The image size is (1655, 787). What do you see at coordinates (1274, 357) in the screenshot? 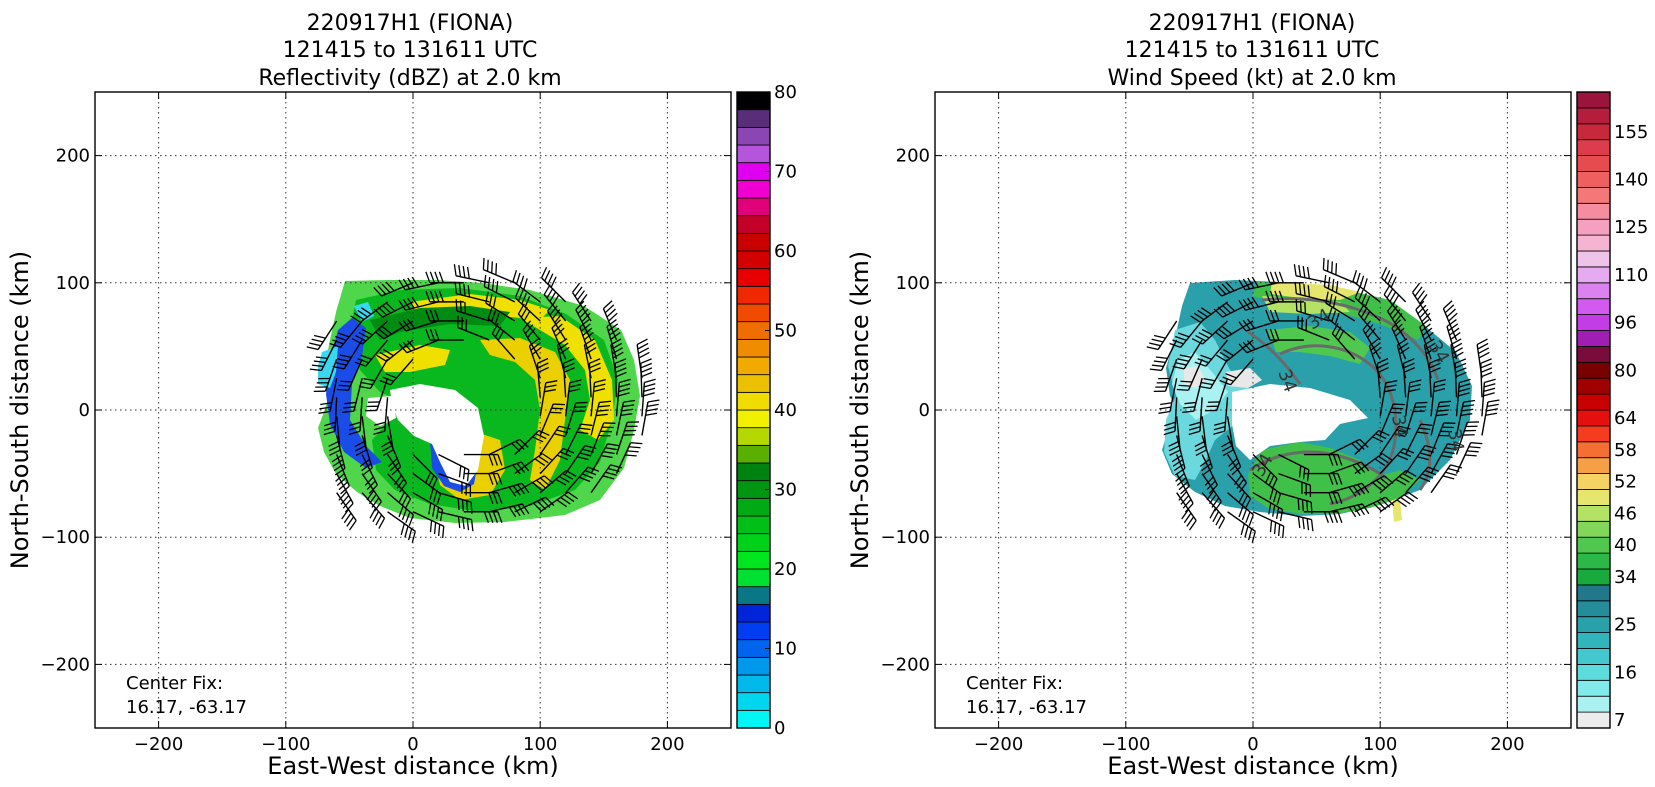
I see `wind-contour-34-west` at bounding box center [1274, 357].